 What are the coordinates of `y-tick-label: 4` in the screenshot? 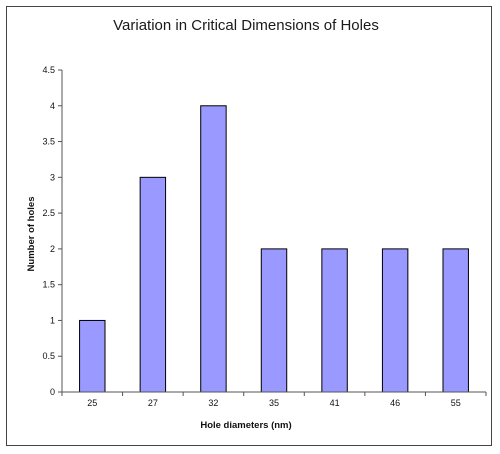 It's located at (52, 106).